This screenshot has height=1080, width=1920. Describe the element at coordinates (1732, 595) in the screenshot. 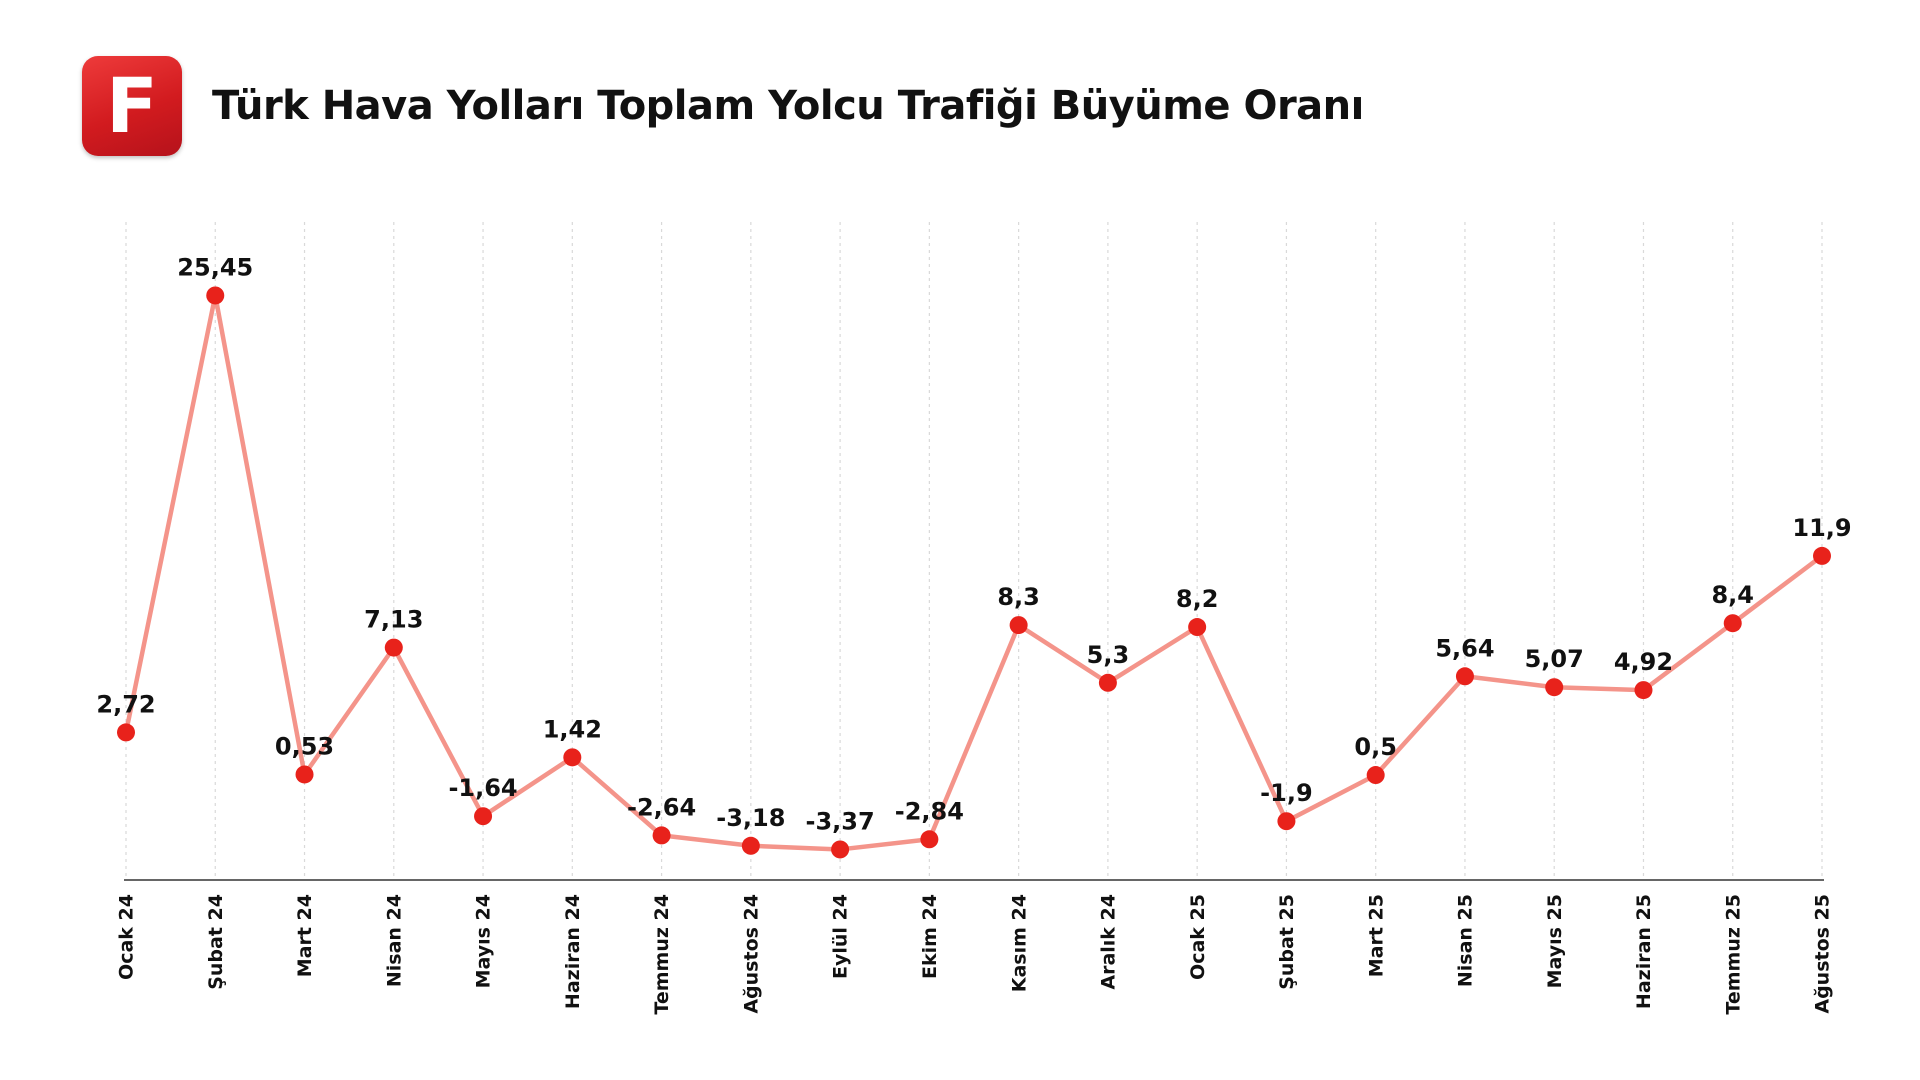

I see `data-label: 8,4` at that location.